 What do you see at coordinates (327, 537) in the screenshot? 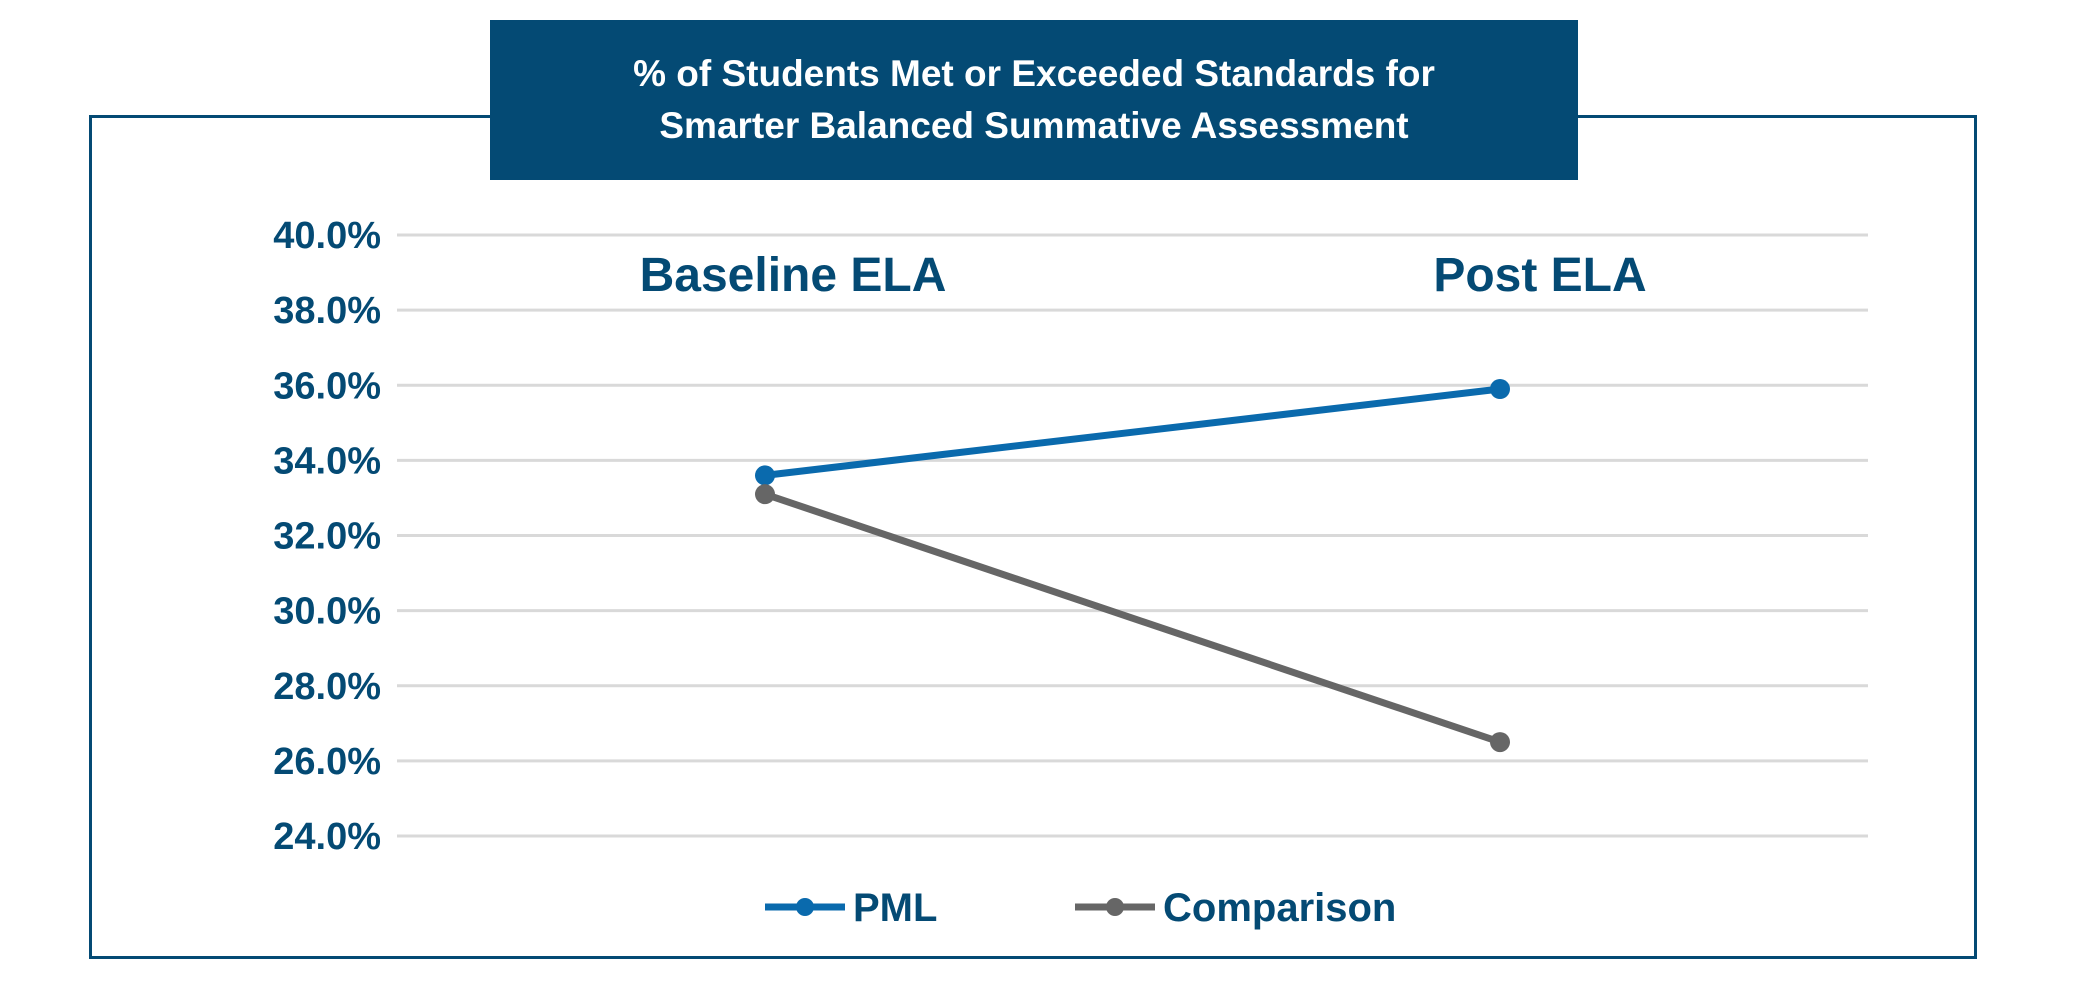
I see `y-tick-label: 32.0%` at bounding box center [327, 537].